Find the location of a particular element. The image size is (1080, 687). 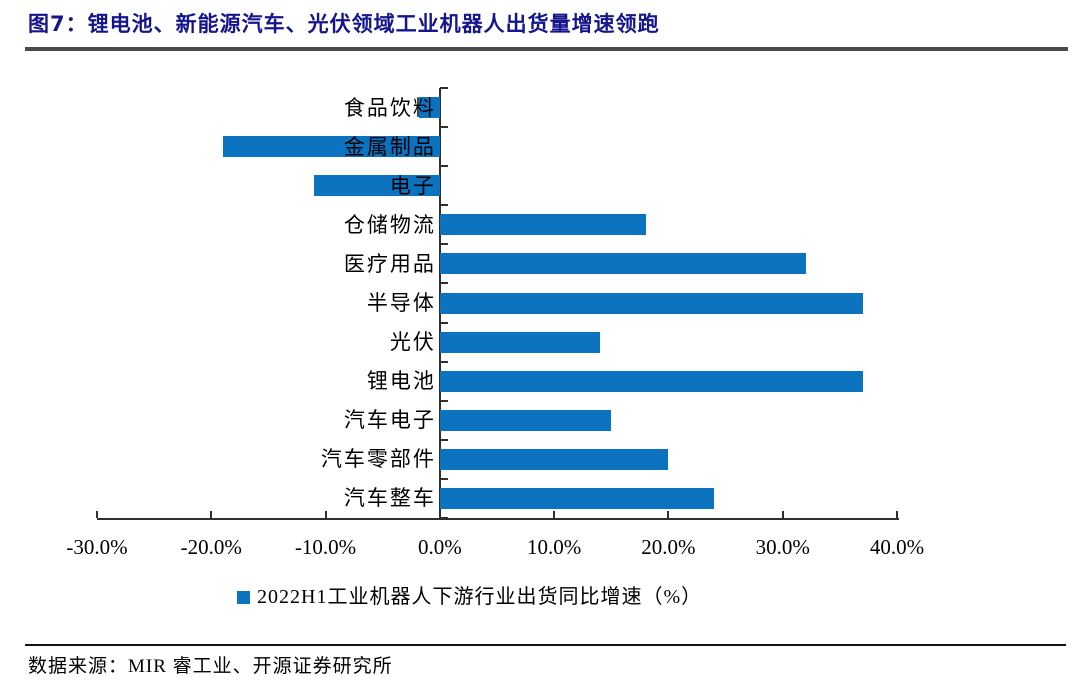

chart-legend: 2022H1工业机器人下游行业出货同比增速（%） is located at coordinates (469, 597).